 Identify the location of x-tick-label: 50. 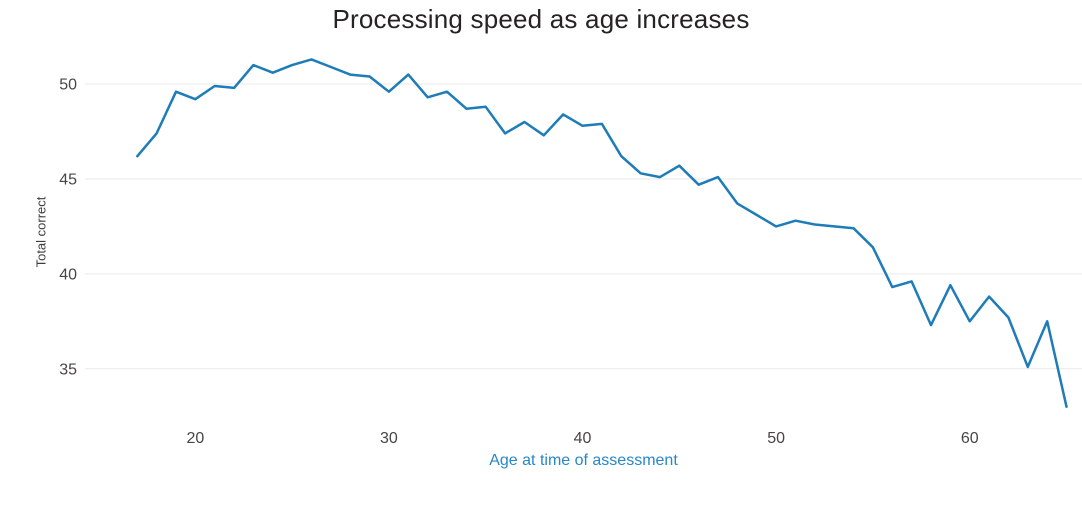
(776, 438).